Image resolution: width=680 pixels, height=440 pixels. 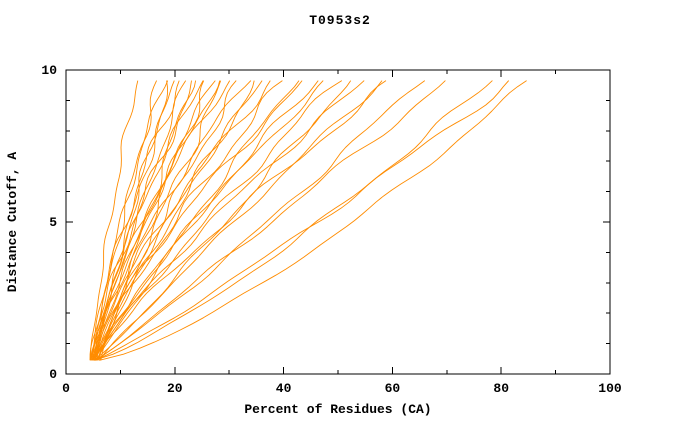 What do you see at coordinates (337, 409) in the screenshot?
I see `x-axis-label: Percent of Residues (CA)` at bounding box center [337, 409].